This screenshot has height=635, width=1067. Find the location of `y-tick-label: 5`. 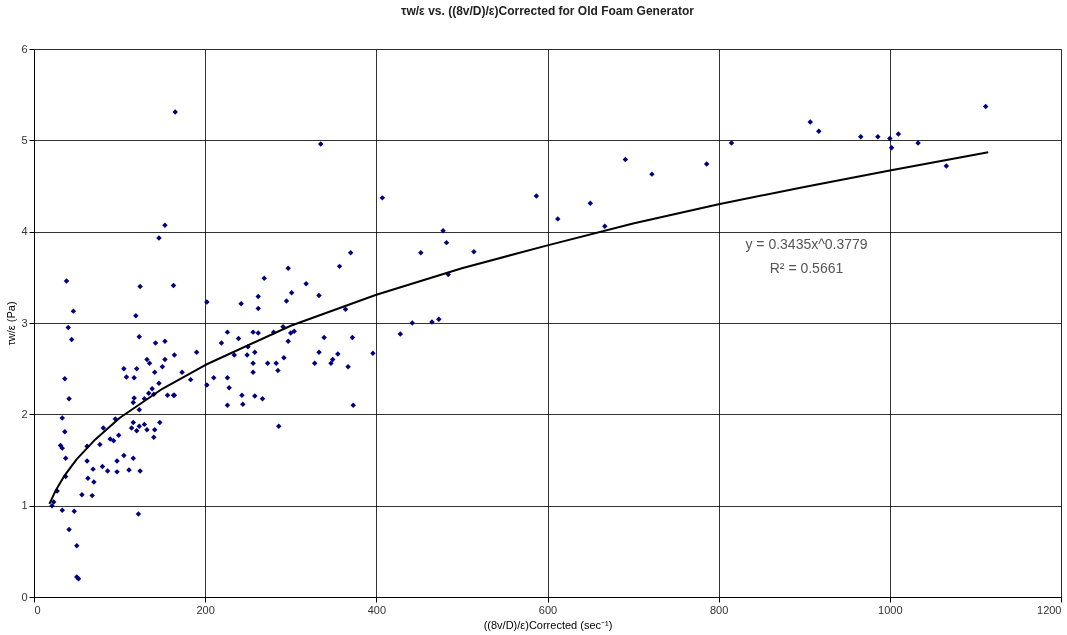

y-tick-label: 5 is located at coordinates (24, 139).